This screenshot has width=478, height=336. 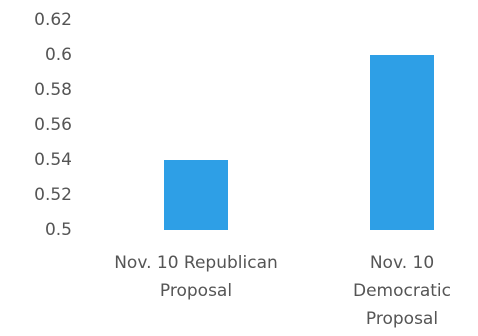 What do you see at coordinates (53, 20) in the screenshot?
I see `y-tick-label: 0.62` at bounding box center [53, 20].